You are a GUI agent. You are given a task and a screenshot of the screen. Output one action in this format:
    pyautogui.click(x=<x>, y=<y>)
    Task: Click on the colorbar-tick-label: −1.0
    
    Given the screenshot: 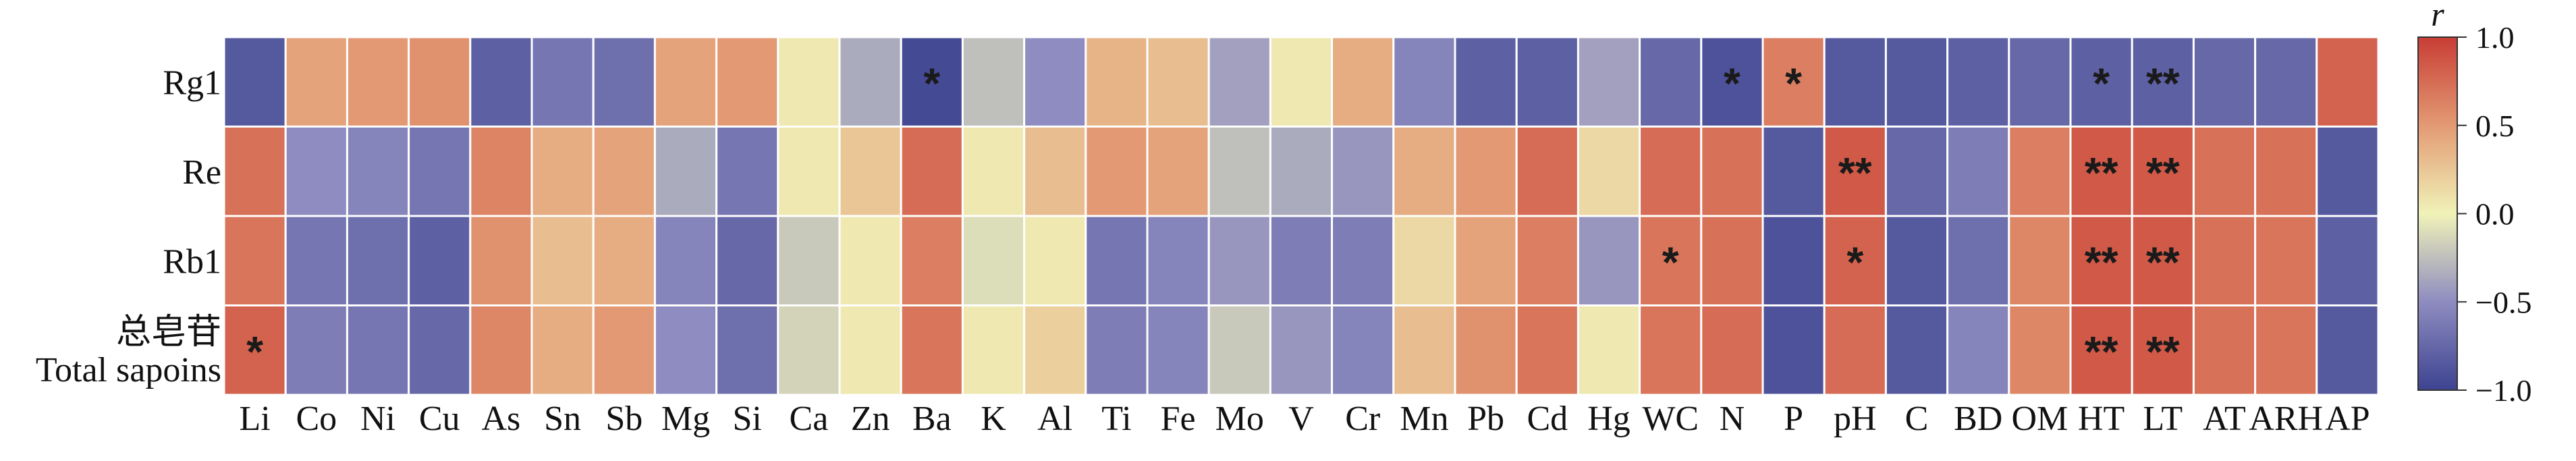 What is the action you would take?
    pyautogui.click(x=2503, y=390)
    